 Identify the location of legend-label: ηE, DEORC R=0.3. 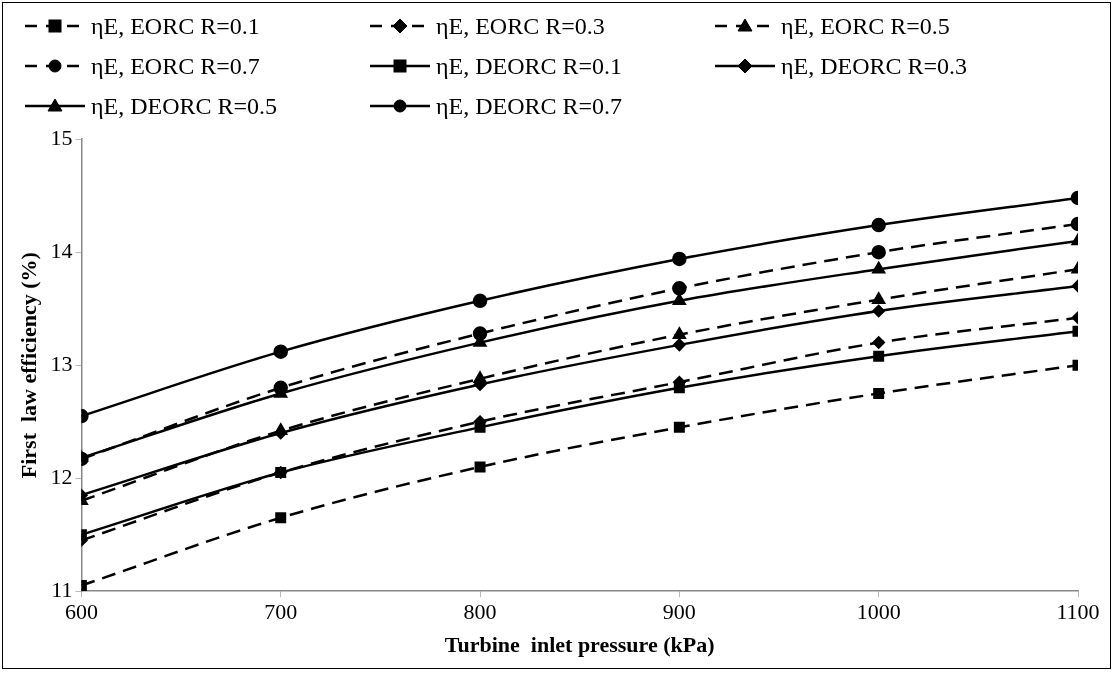
(874, 66).